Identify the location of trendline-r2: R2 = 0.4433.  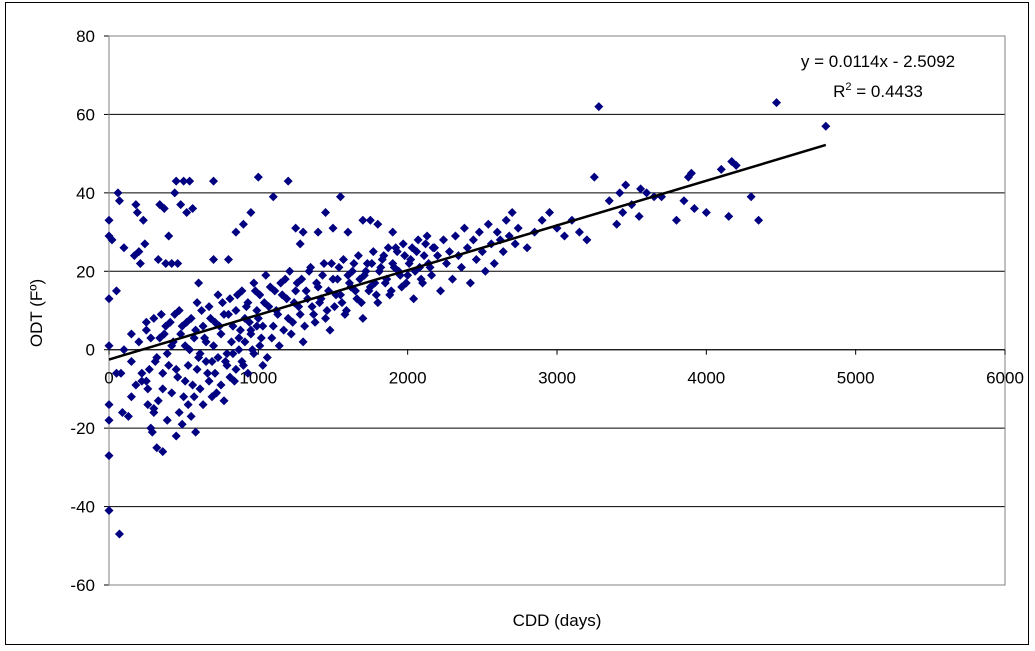
(878, 91).